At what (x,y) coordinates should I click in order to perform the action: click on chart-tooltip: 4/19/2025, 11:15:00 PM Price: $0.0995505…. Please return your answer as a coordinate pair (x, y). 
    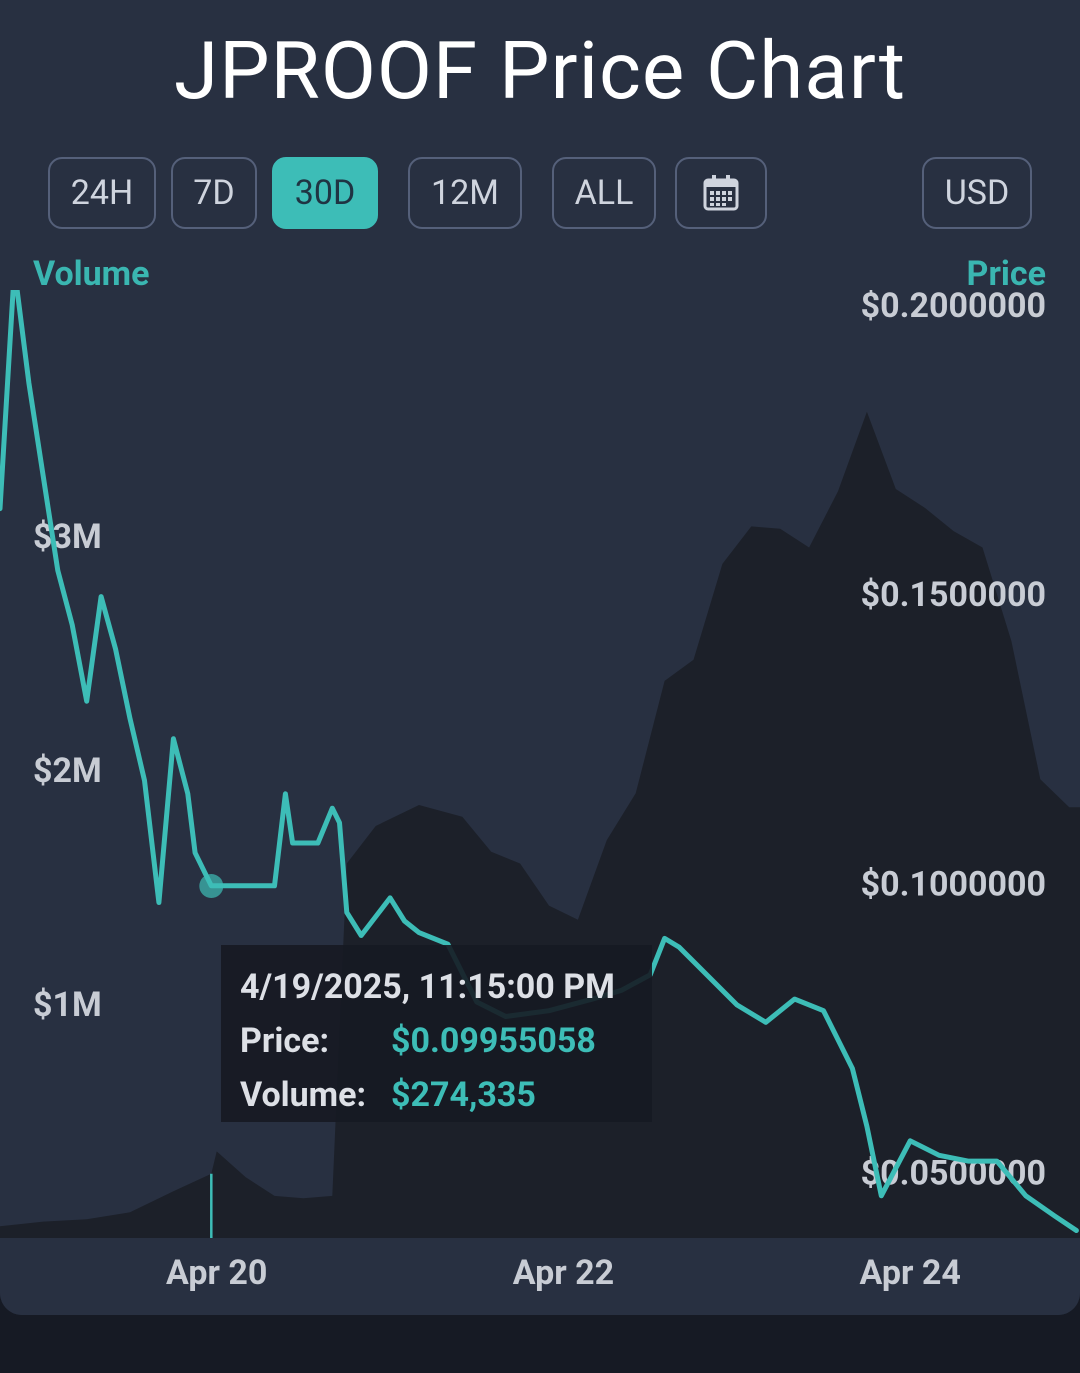
    Looking at the image, I should click on (436, 1033).